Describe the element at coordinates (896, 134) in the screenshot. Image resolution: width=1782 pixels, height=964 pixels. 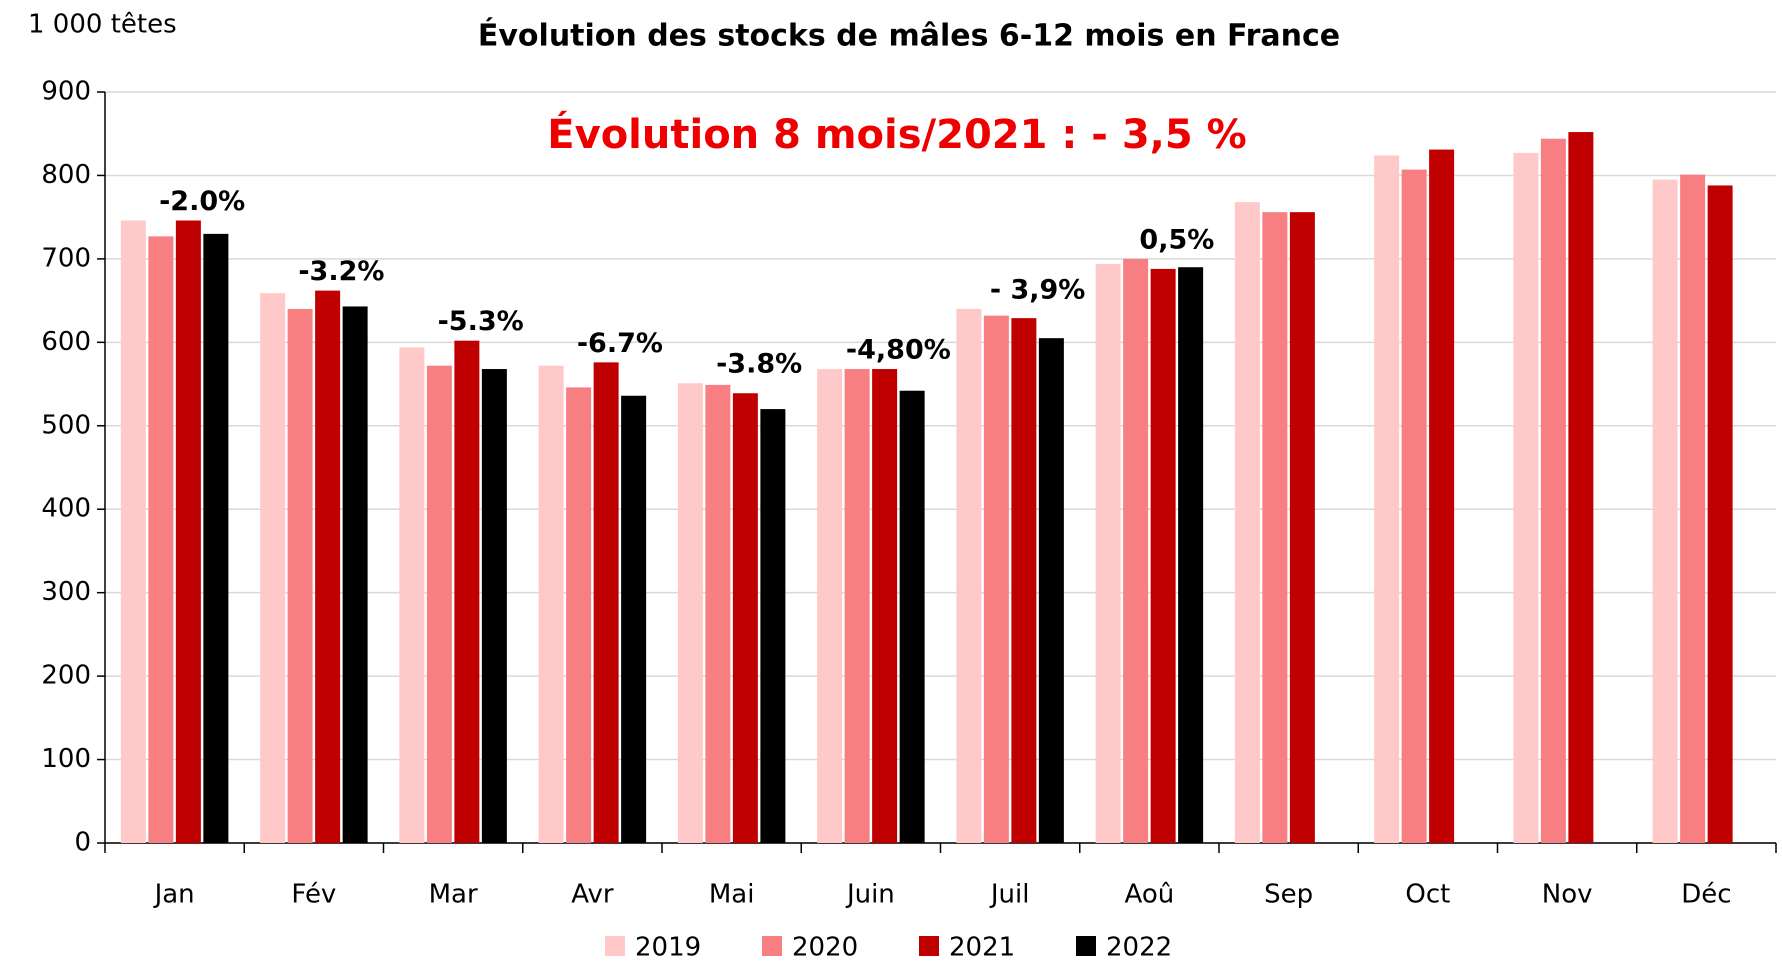
I see `subtitle: Évolution 8 mois/2021 : - 3,5 %` at that location.